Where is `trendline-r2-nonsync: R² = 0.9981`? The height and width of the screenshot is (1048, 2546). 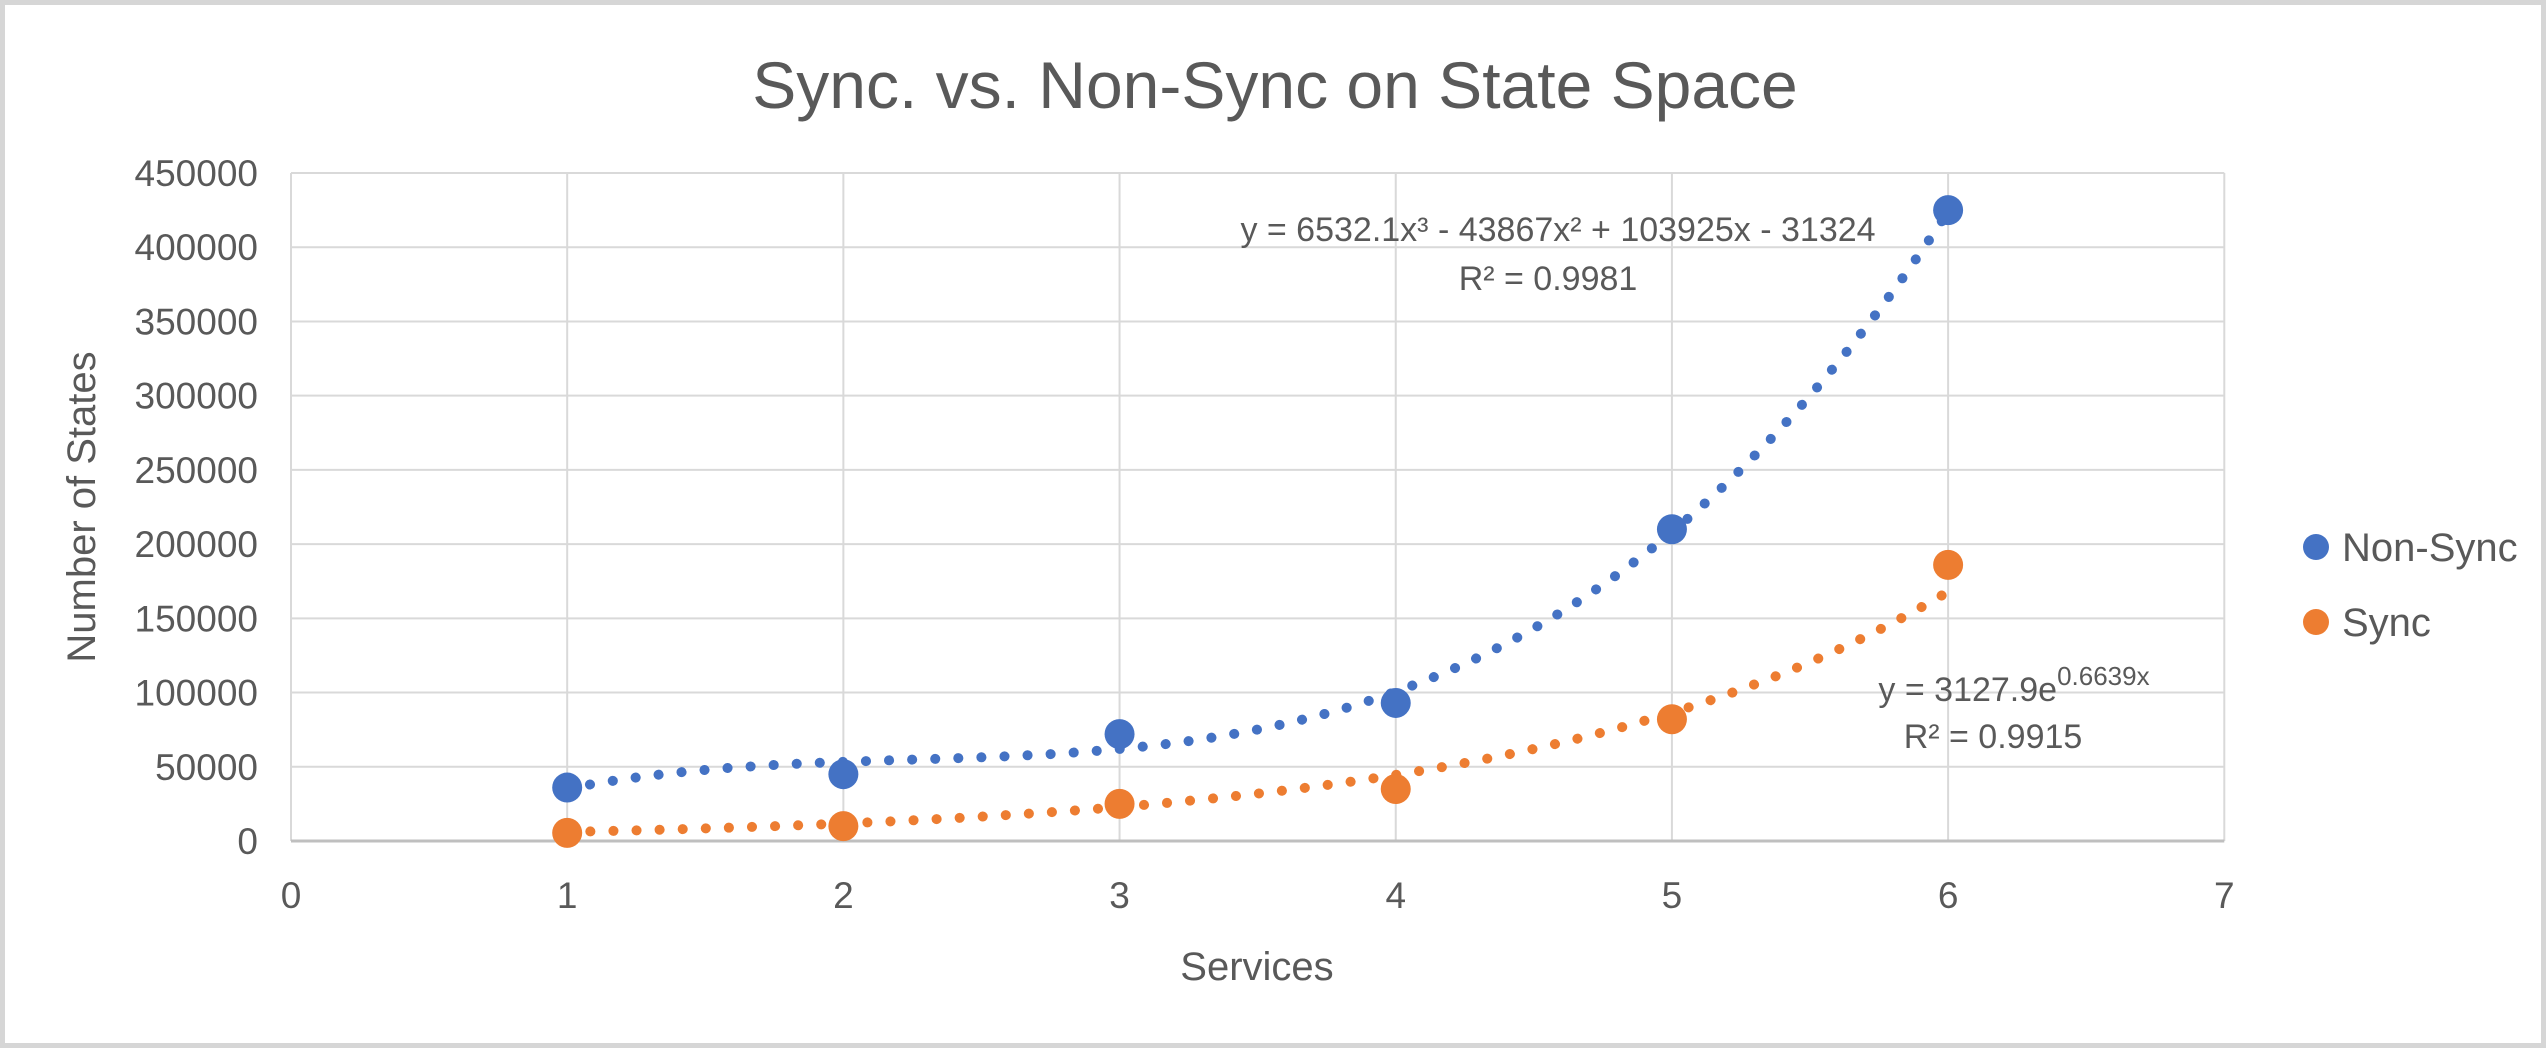
trendline-r2-nonsync: R² = 0.9981 is located at coordinates (1548, 279).